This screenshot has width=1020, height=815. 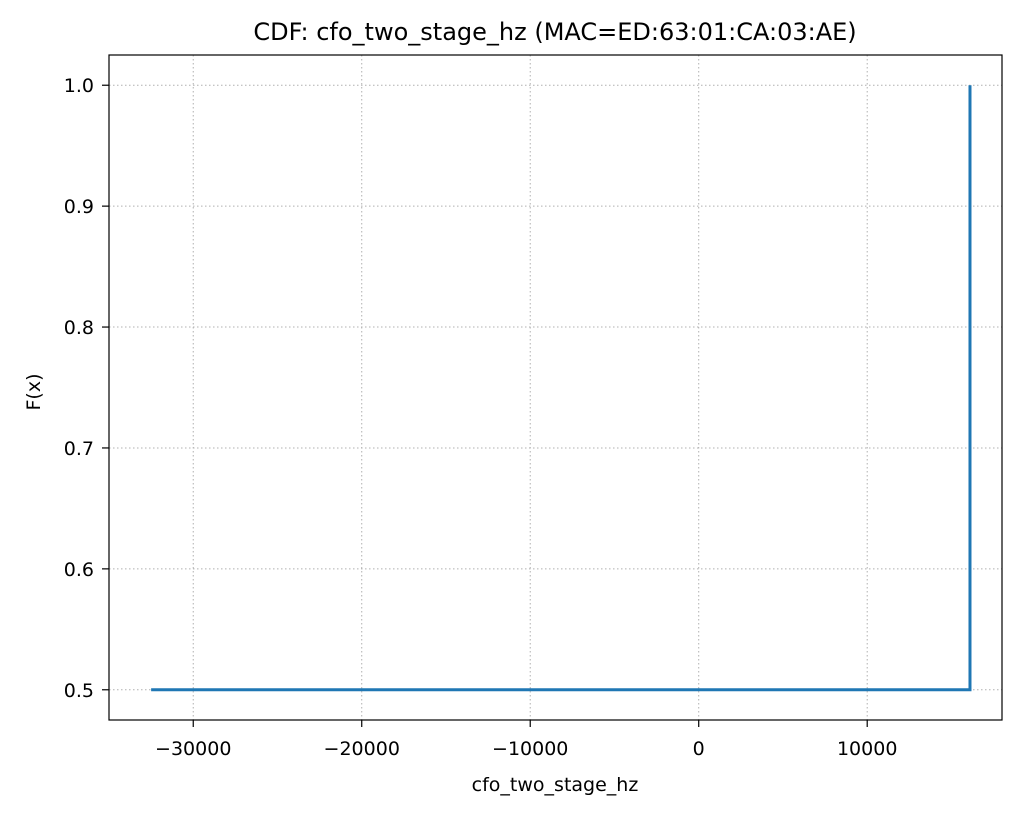 What do you see at coordinates (193, 749) in the screenshot?
I see `x-tick-label: −30000` at bounding box center [193, 749].